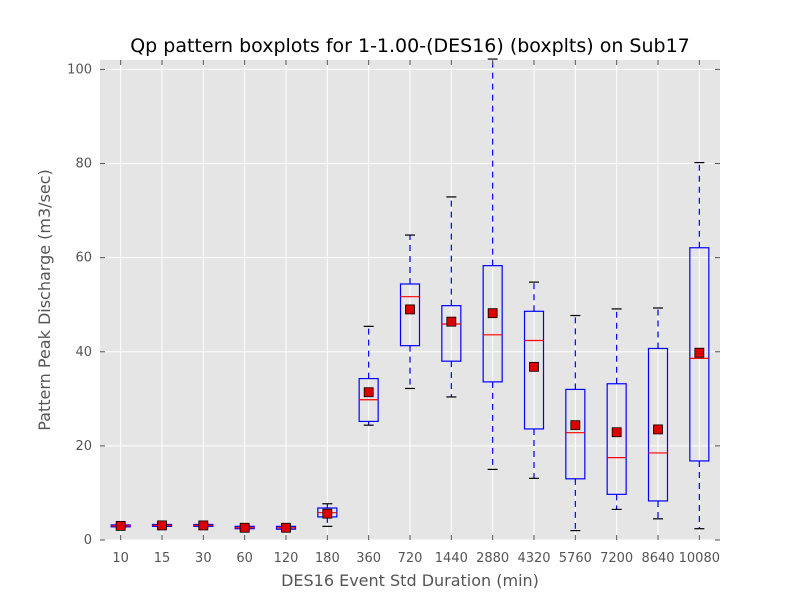  What do you see at coordinates (699, 558) in the screenshot?
I see `x-tick-label: 10080` at bounding box center [699, 558].